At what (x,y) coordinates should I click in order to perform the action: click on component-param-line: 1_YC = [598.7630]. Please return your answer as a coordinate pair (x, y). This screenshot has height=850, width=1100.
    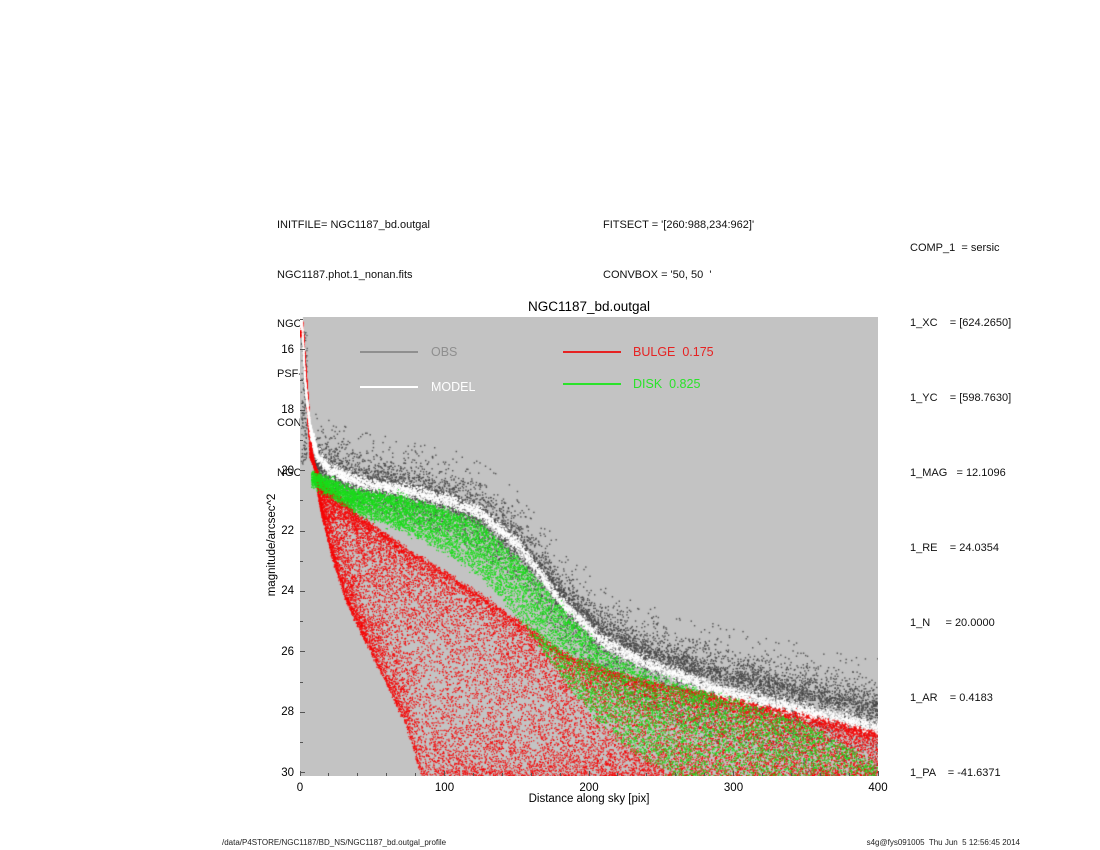
    Looking at the image, I should click on (961, 398).